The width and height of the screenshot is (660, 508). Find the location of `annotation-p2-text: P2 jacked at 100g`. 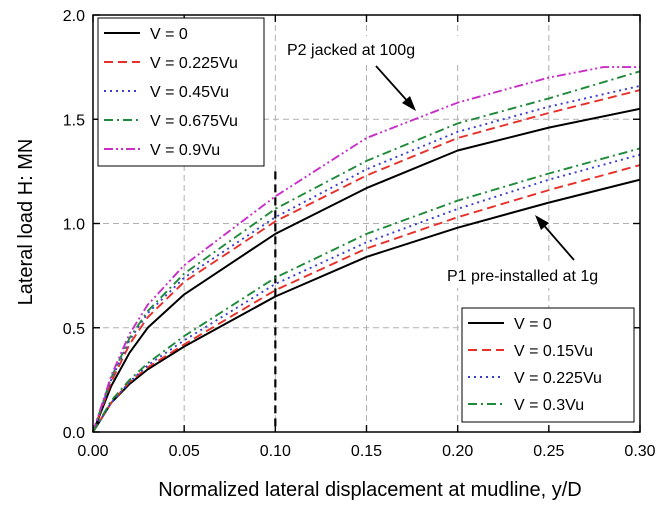

annotation-p2-text: P2 jacked at 100g is located at coordinates (351, 50).